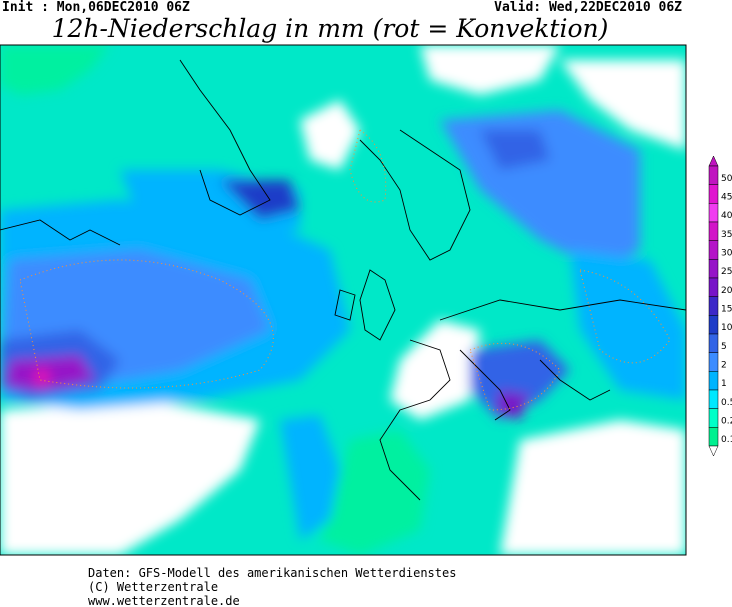 This screenshot has width=732, height=607. Describe the element at coordinates (164, 600) in the screenshot. I see `footer-url: www.wetterzentrale.de` at that location.